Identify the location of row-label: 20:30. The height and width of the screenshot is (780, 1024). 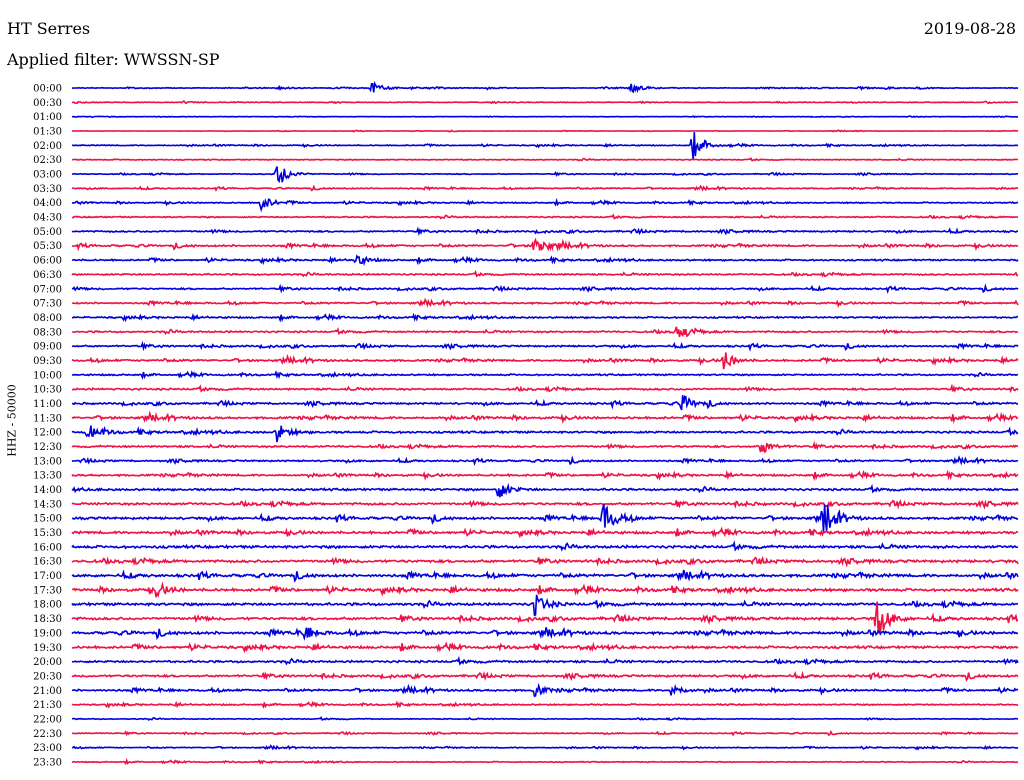
(47, 676).